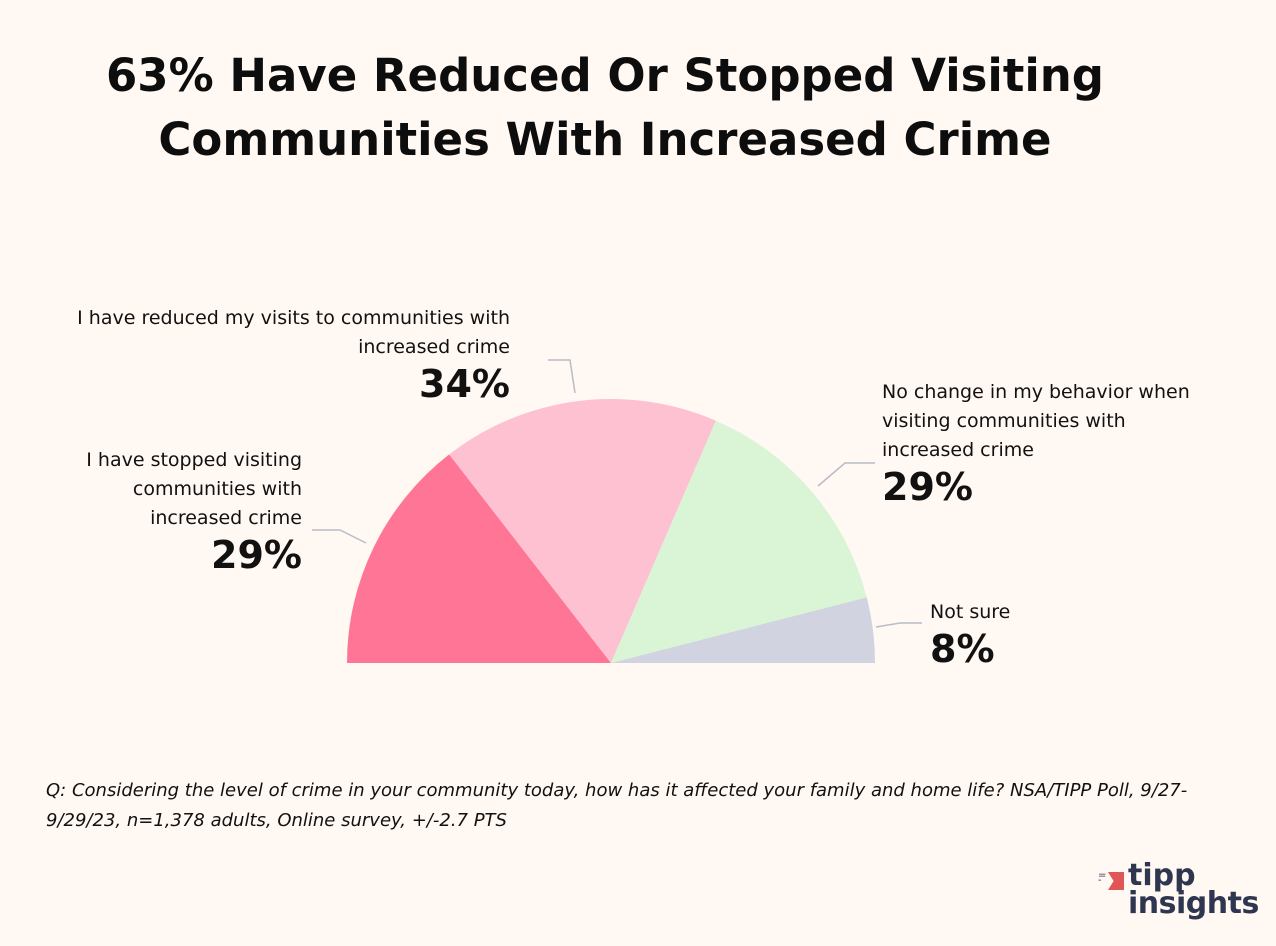 The image size is (1276, 946). What do you see at coordinates (339, 536) in the screenshot?
I see `leader-line-stopped` at bounding box center [339, 536].